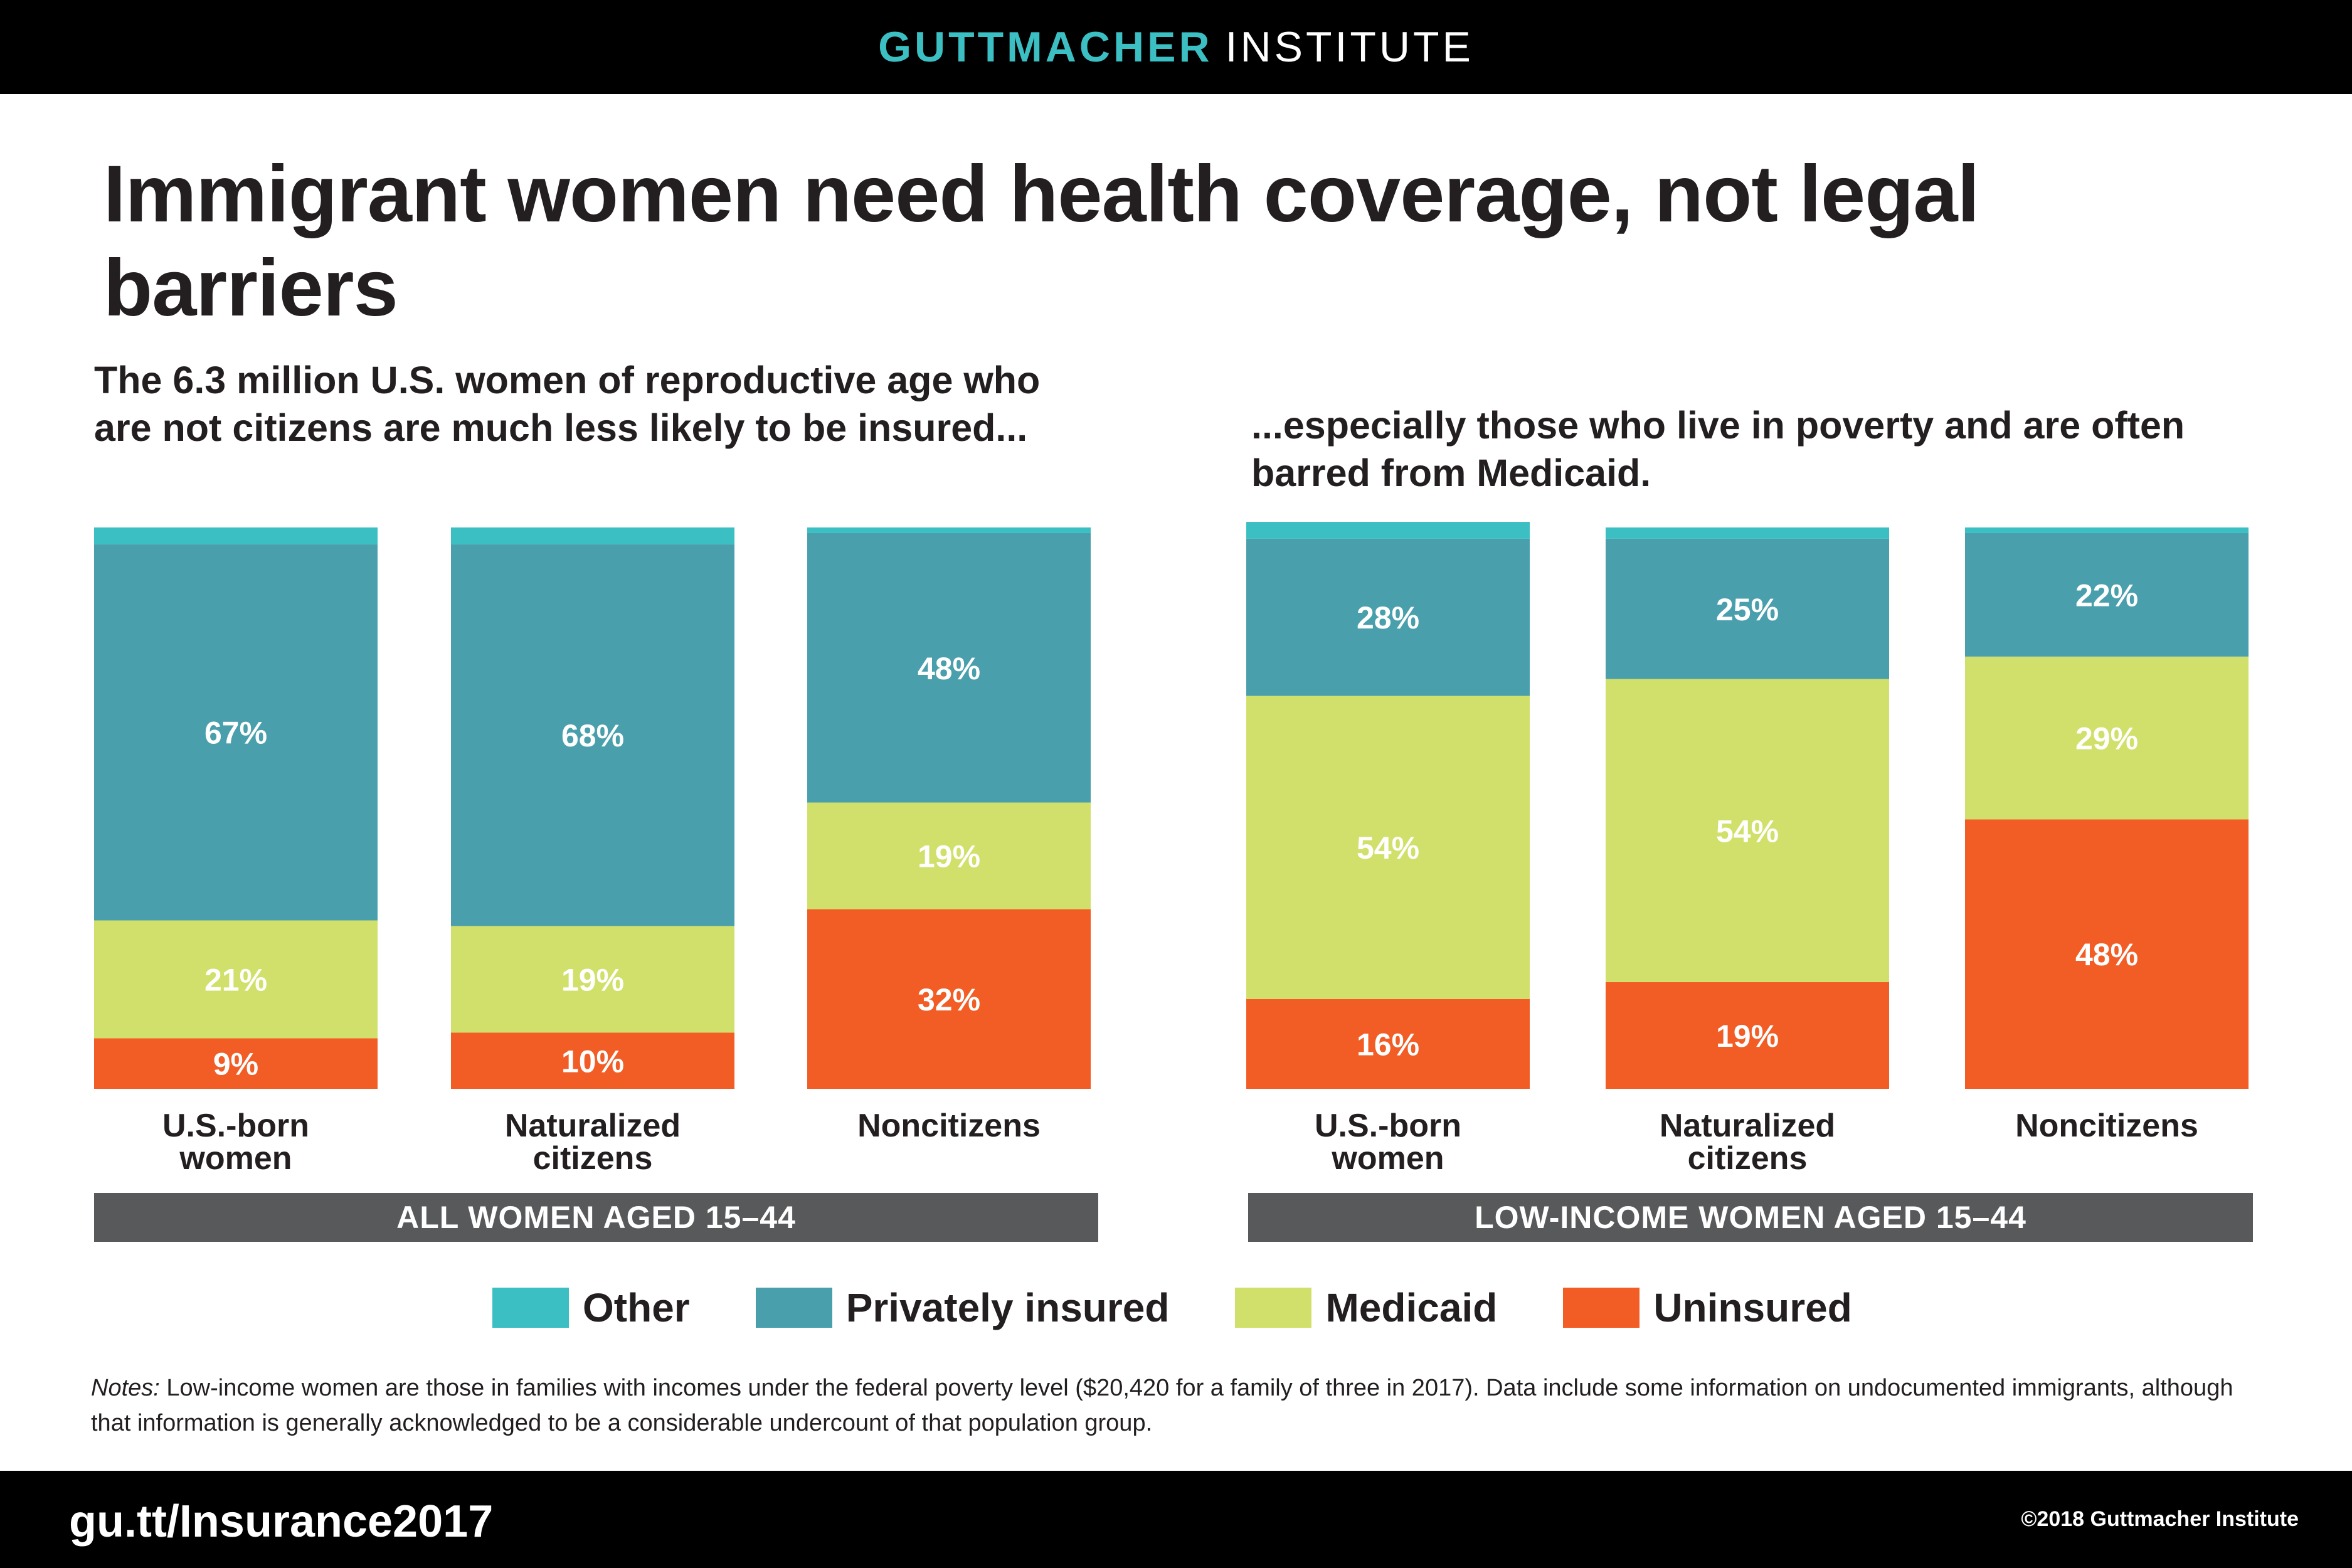 The image size is (2352, 1568). Describe the element at coordinates (1411, 1307) in the screenshot. I see `legend-label-medicaid: Medicaid` at that location.